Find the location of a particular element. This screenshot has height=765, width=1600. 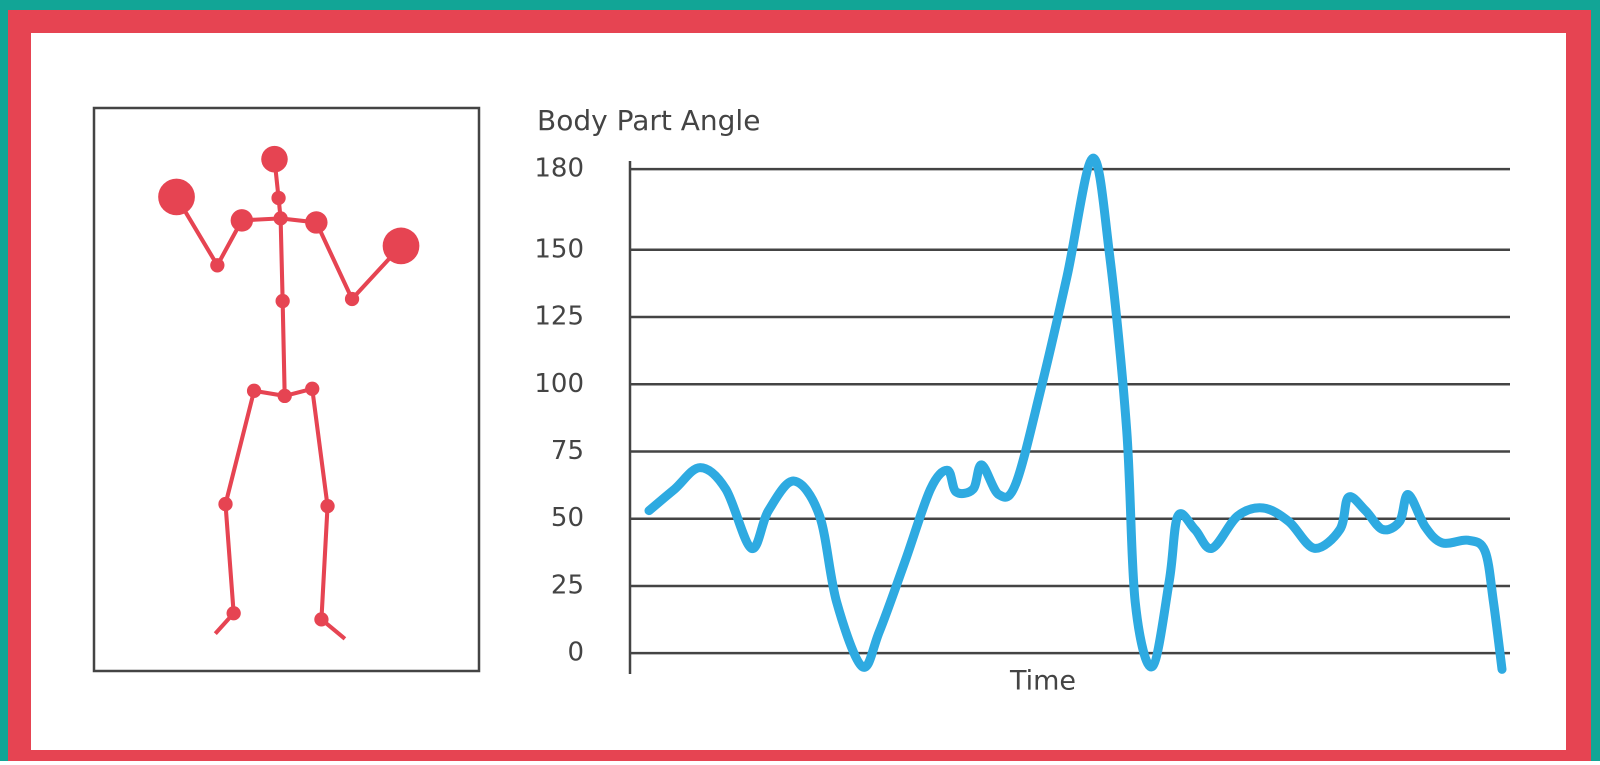

y-tick-label: 125 is located at coordinates (559, 317).